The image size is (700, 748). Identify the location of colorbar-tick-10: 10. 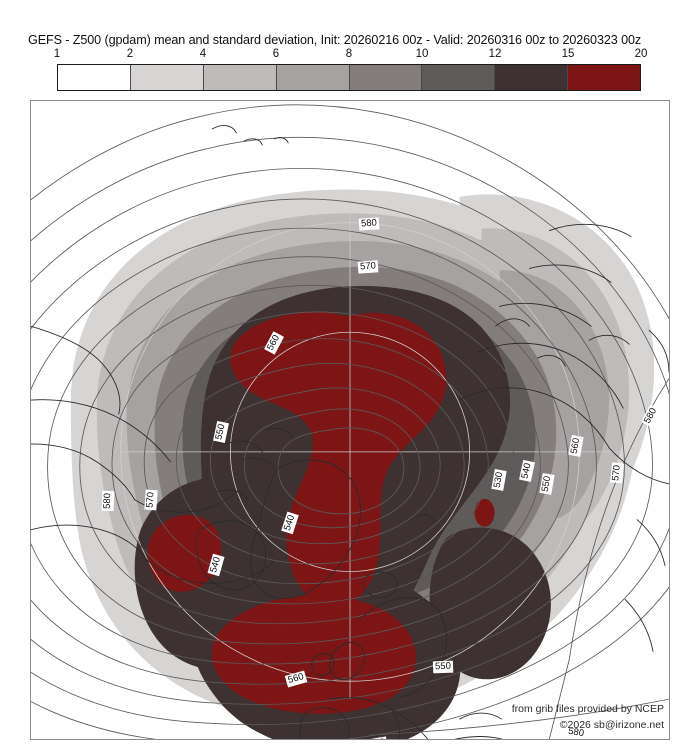
(422, 54).